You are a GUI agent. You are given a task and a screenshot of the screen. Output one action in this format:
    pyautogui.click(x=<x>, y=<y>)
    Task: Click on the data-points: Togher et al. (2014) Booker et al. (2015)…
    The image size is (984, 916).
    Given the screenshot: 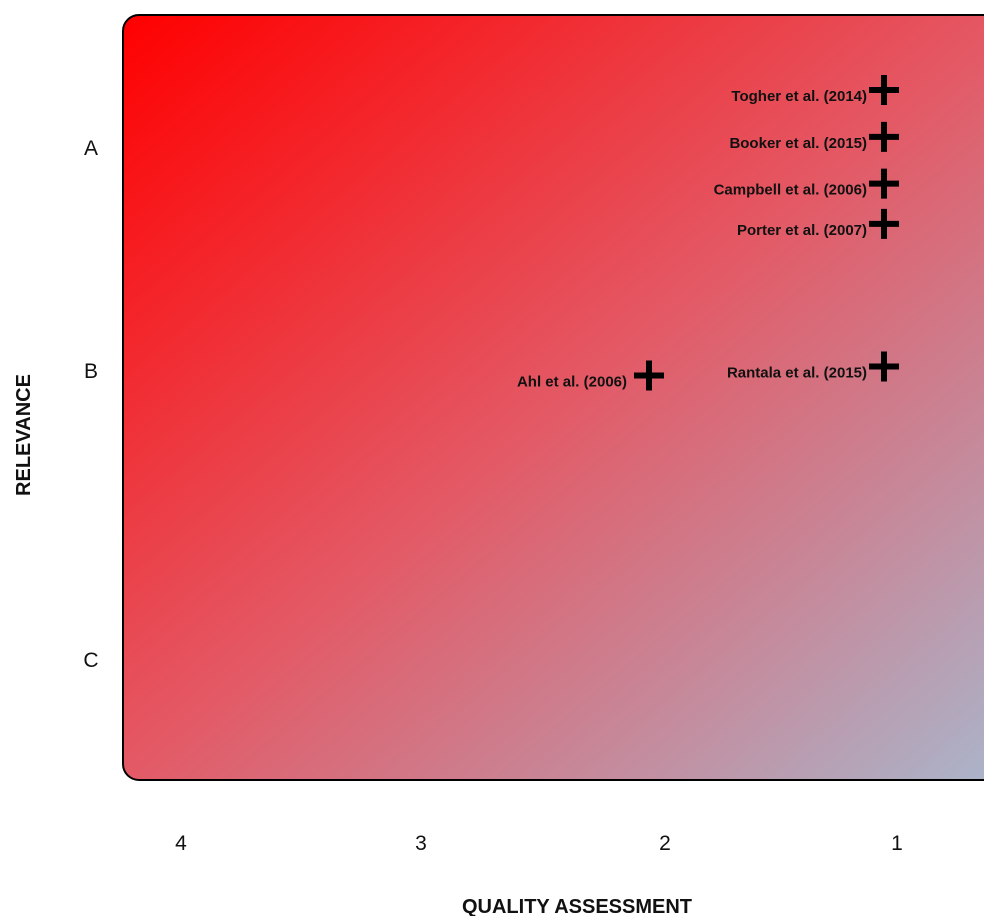 What is the action you would take?
    pyautogui.click(x=708, y=233)
    